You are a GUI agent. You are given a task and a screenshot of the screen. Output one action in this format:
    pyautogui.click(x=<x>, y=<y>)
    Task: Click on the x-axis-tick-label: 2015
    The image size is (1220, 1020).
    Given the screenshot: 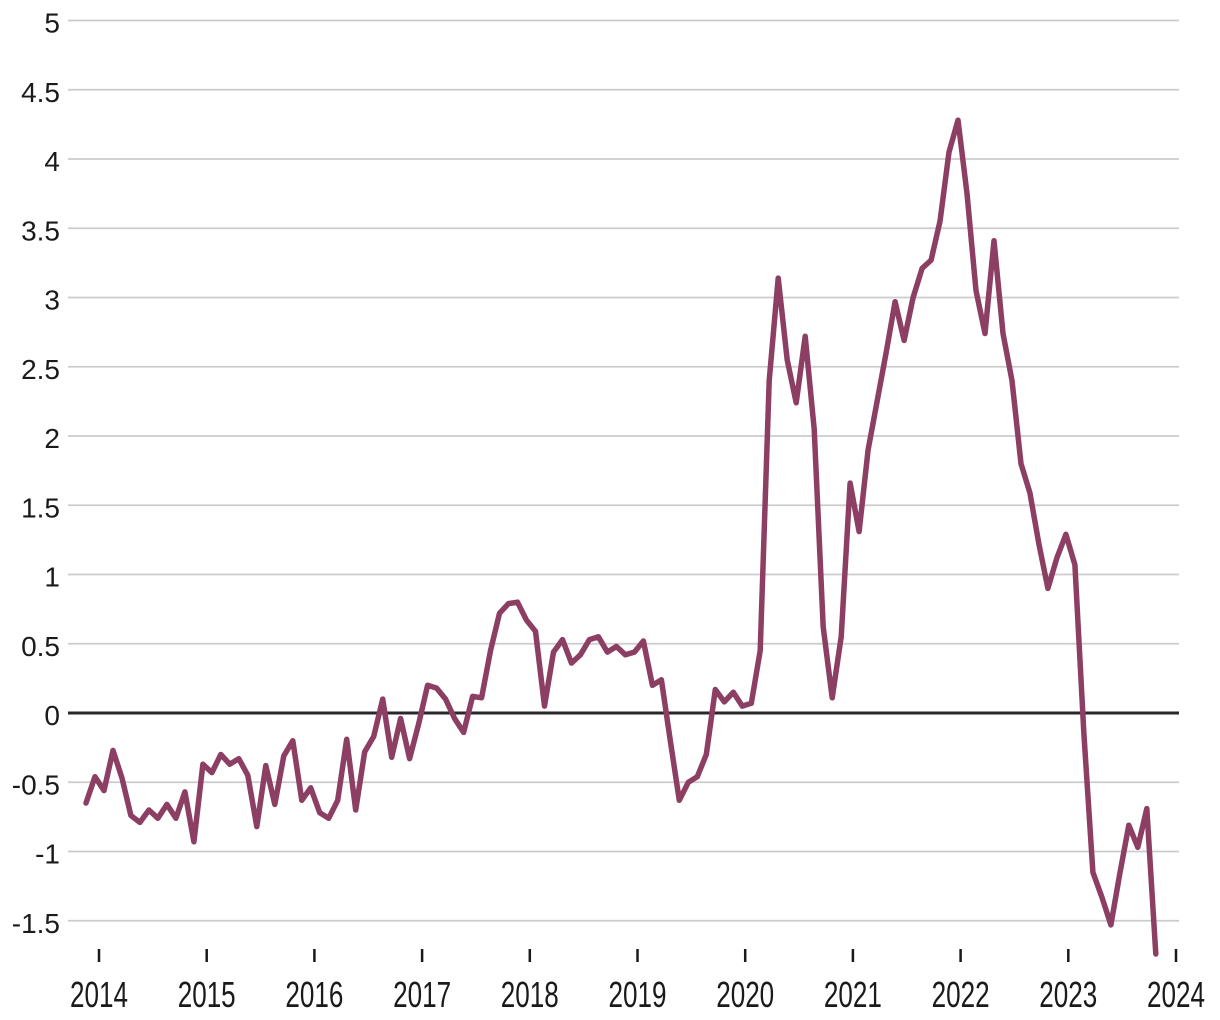 What is the action you would take?
    pyautogui.click(x=207, y=994)
    